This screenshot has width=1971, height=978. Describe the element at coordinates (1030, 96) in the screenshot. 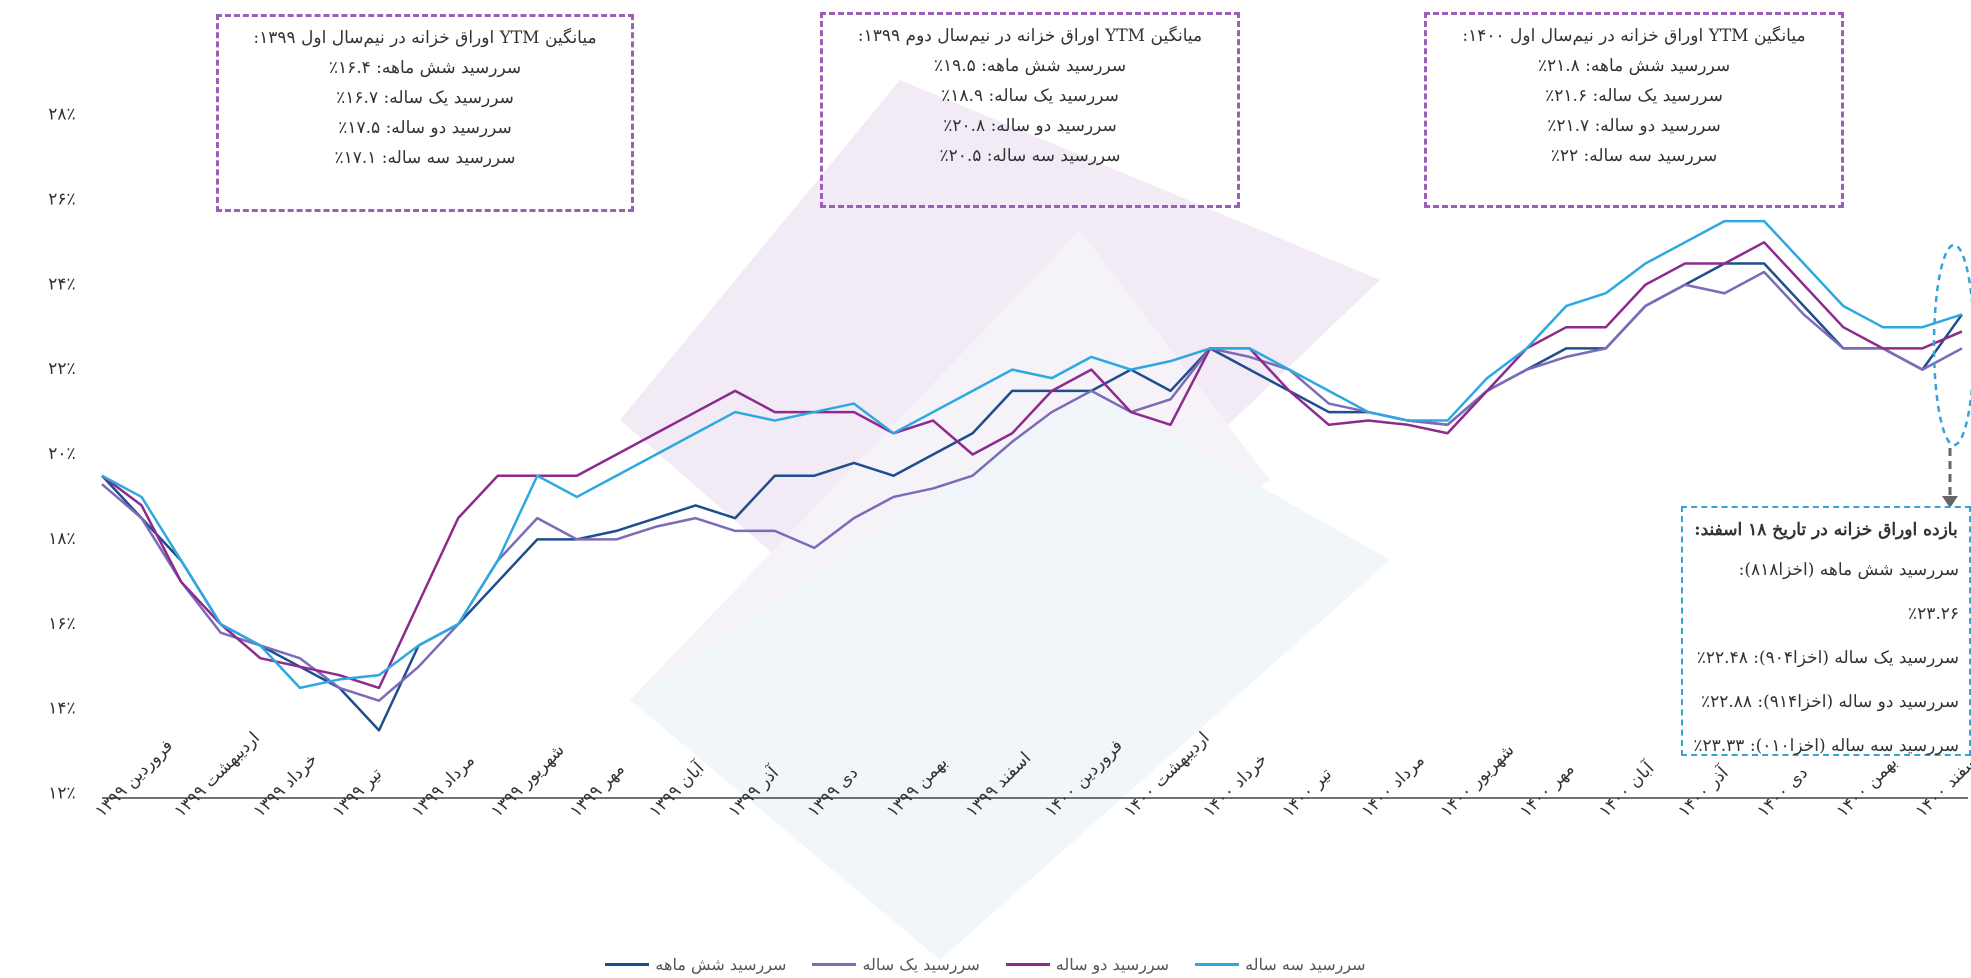

I see `annotation-line: سررسید یک ساله: ۱۸.۹٪` at that location.